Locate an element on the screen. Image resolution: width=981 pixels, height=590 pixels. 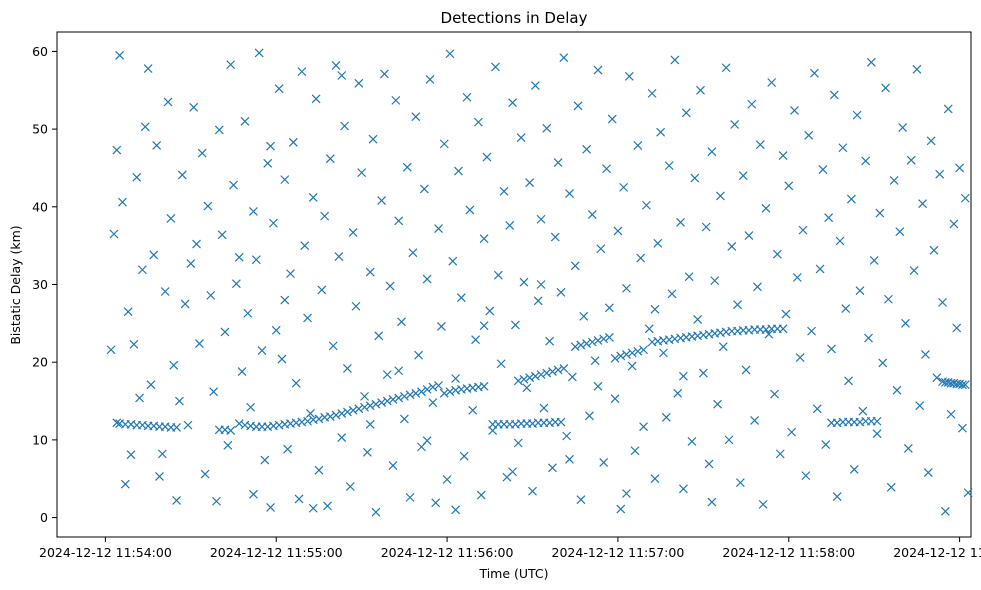
x-axis-label: Time (UTC) is located at coordinates (513, 573).